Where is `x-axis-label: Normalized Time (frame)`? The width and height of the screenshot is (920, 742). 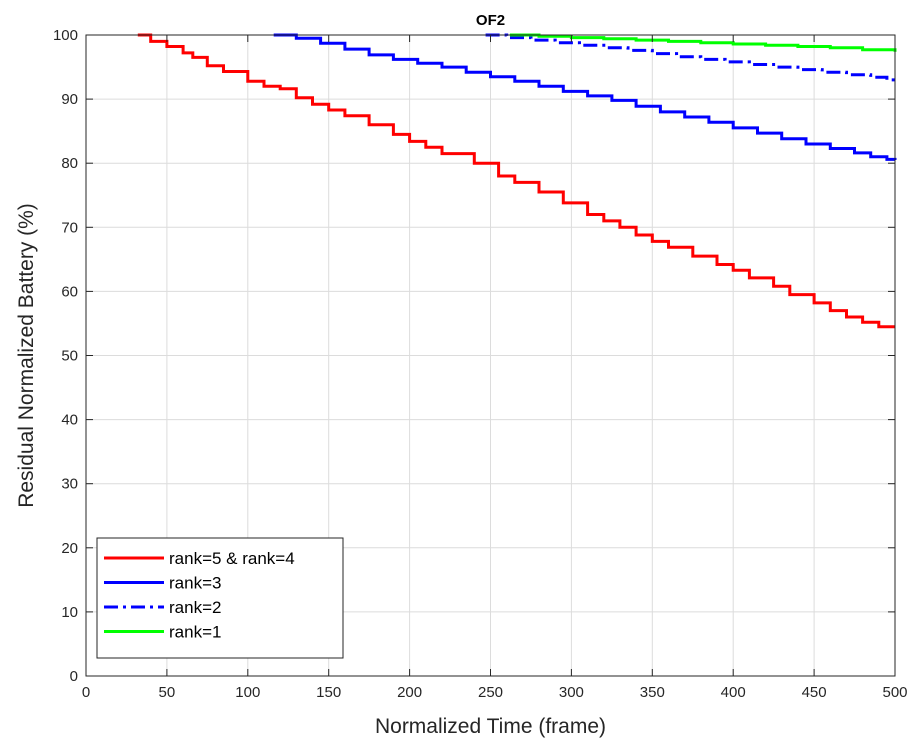
x-axis-label: Normalized Time (frame) is located at coordinates (490, 726).